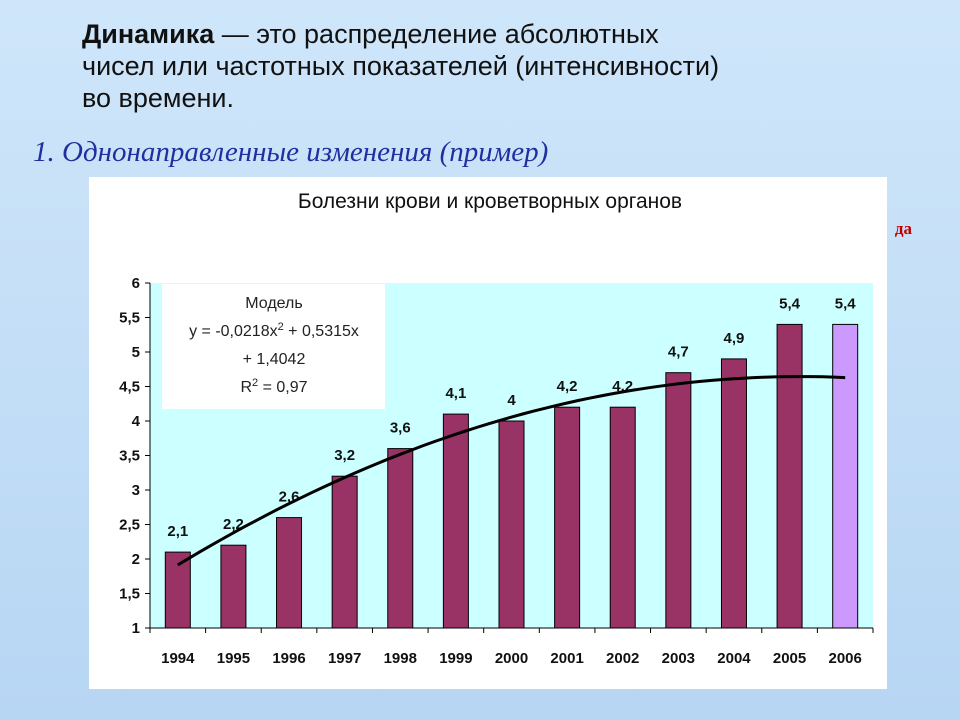 The width and height of the screenshot is (960, 720). Describe the element at coordinates (436, 34) in the screenshot. I see `intro-line1-rest: — это распределение абсолютных` at that location.